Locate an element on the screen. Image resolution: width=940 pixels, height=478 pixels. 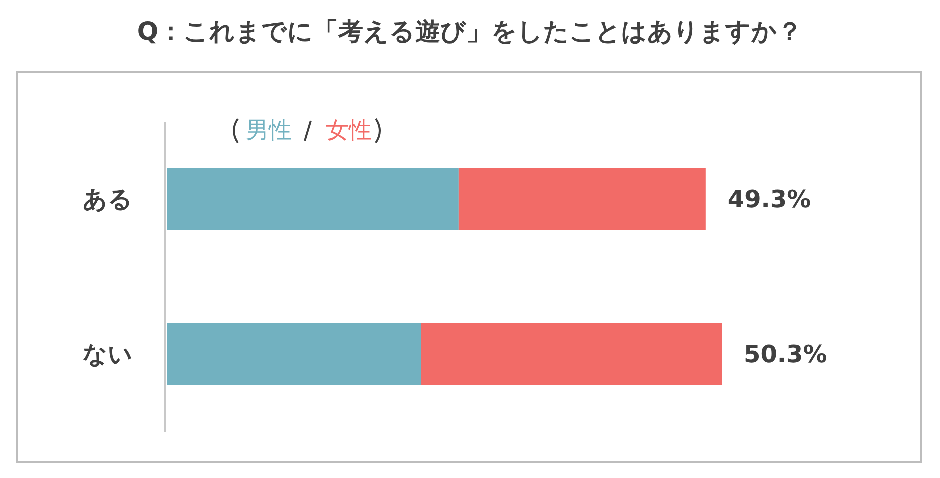
chart-title: Q：これまでに「考える遊び」をしたことはありますか？ is located at coordinates (470, 31).